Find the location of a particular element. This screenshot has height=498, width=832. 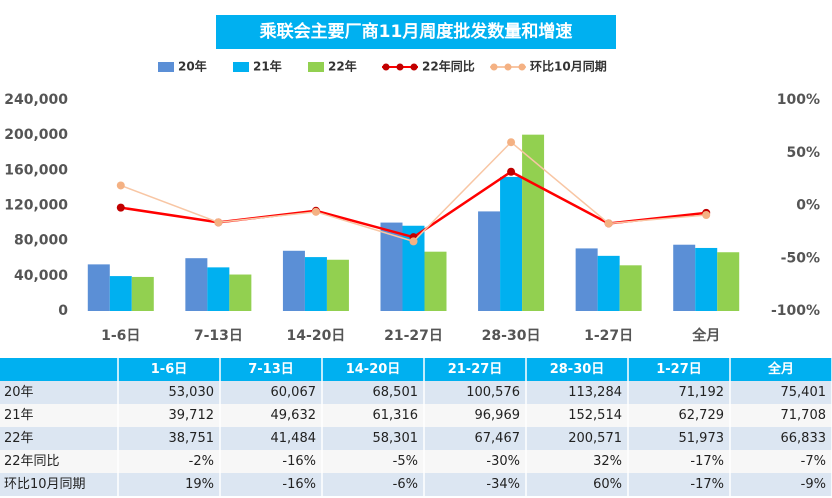

table-row-label: 环比10月同期 is located at coordinates (45, 484).